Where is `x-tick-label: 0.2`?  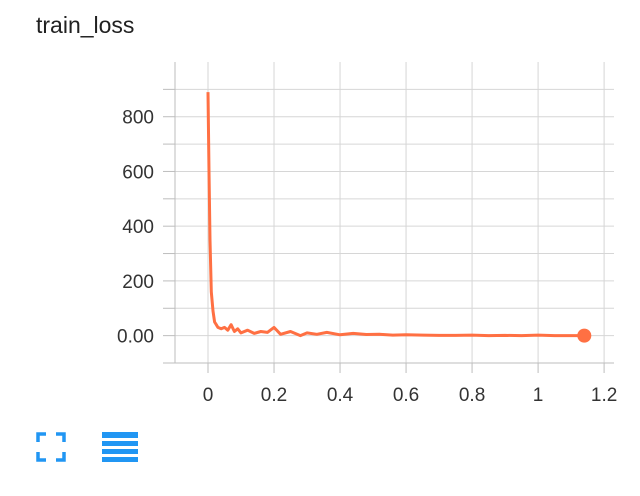 x-tick-label: 0.2 is located at coordinates (274, 395).